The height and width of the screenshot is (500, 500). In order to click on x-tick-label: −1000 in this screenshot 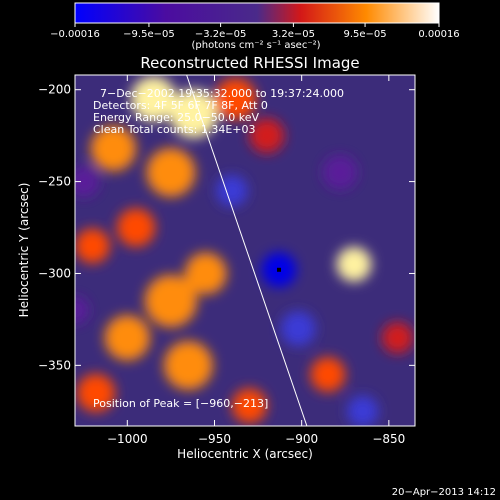, I will do `click(127, 439)`.